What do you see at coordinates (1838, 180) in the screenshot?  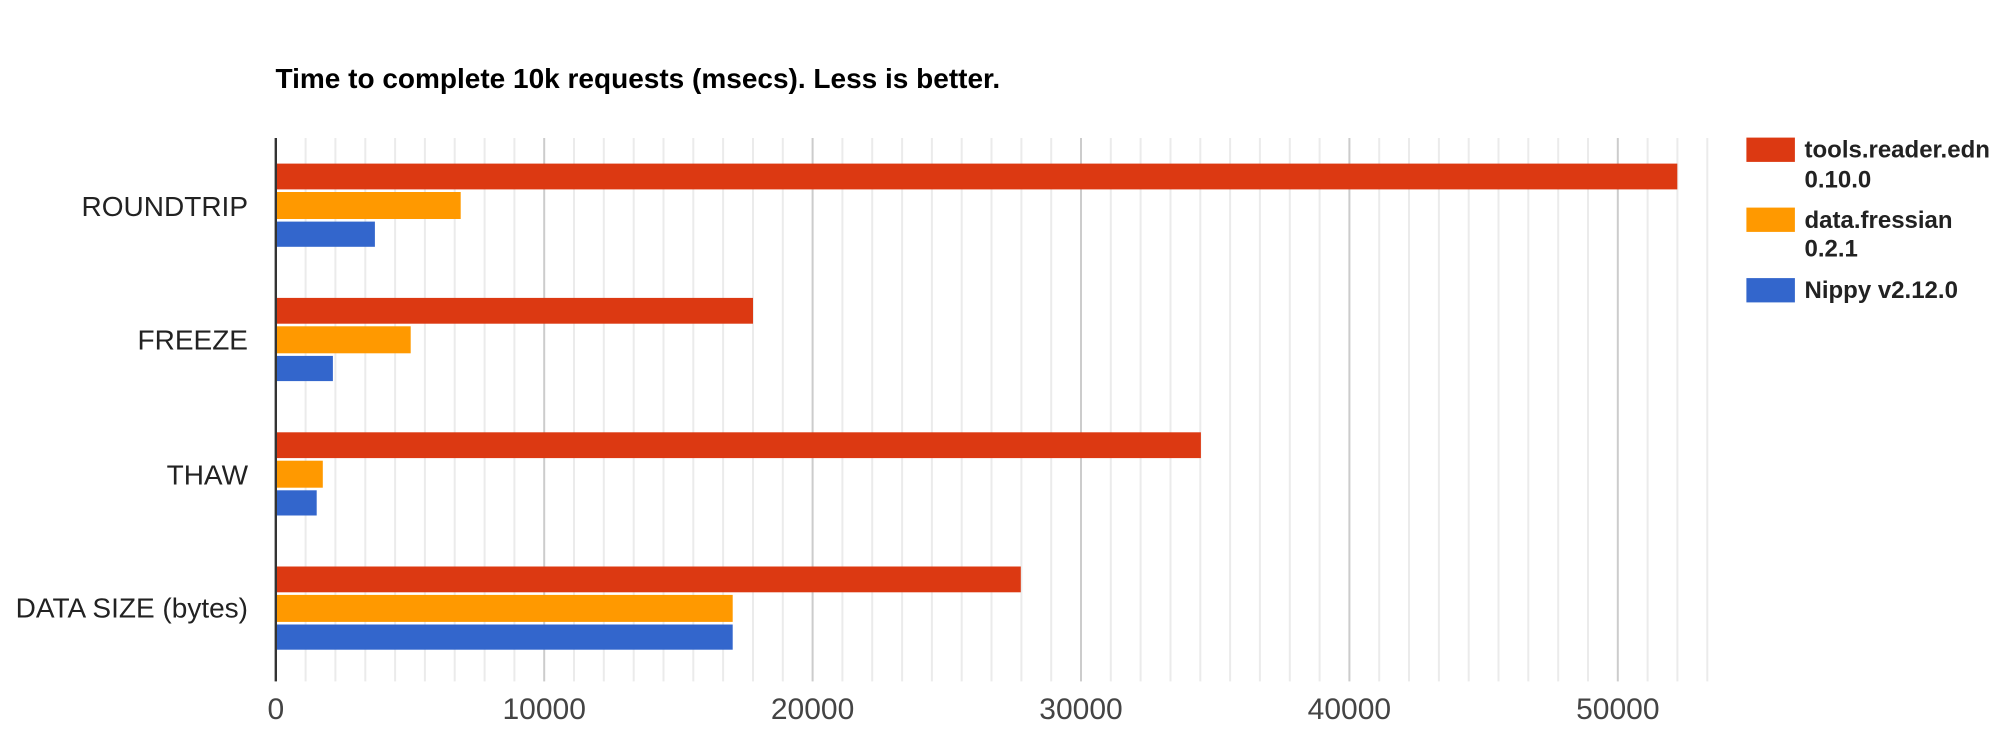 I see `svg-text: 0.10.0` at bounding box center [1838, 180].